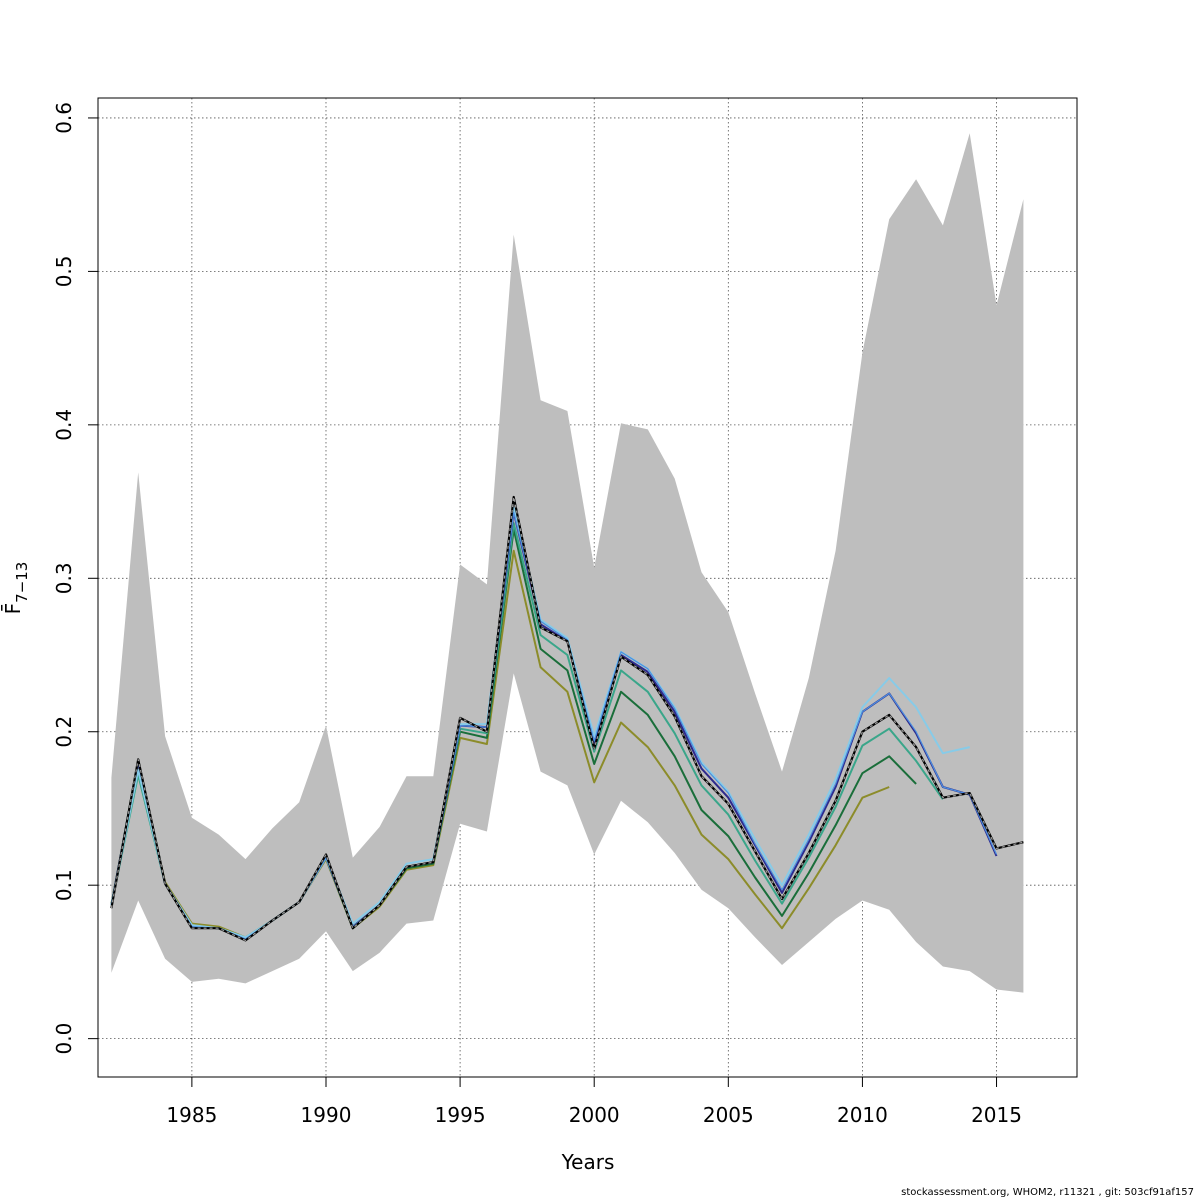  I want to click on y-tick-label: 0.1, so click(64, 885).